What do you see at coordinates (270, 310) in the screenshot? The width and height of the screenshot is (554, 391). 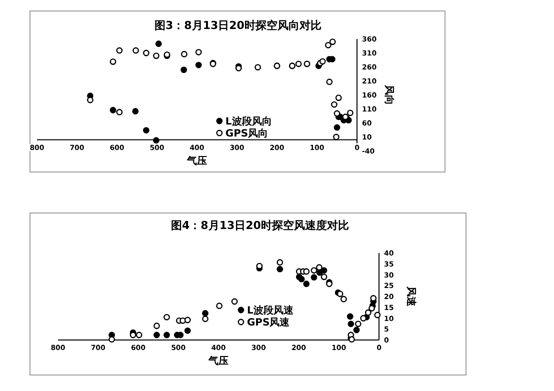 I see `legend-label: L波段风速` at bounding box center [270, 310].